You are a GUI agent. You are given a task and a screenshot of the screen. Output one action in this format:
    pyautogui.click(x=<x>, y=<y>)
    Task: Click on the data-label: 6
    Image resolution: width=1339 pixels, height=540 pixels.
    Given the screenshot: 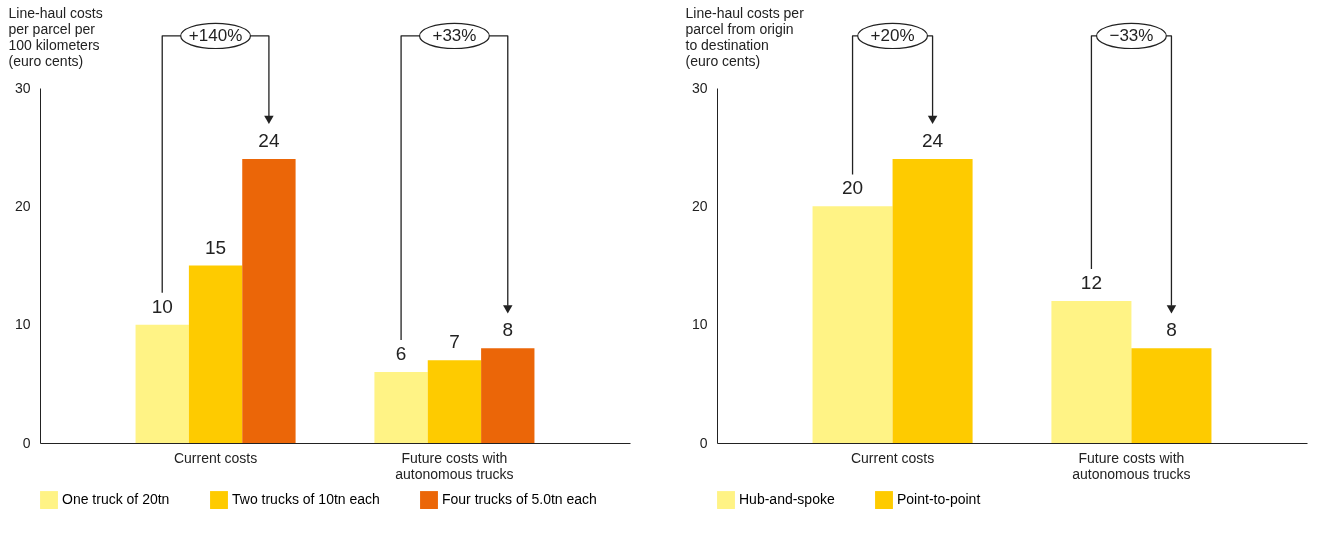 What is the action you would take?
    pyautogui.click(x=401, y=353)
    